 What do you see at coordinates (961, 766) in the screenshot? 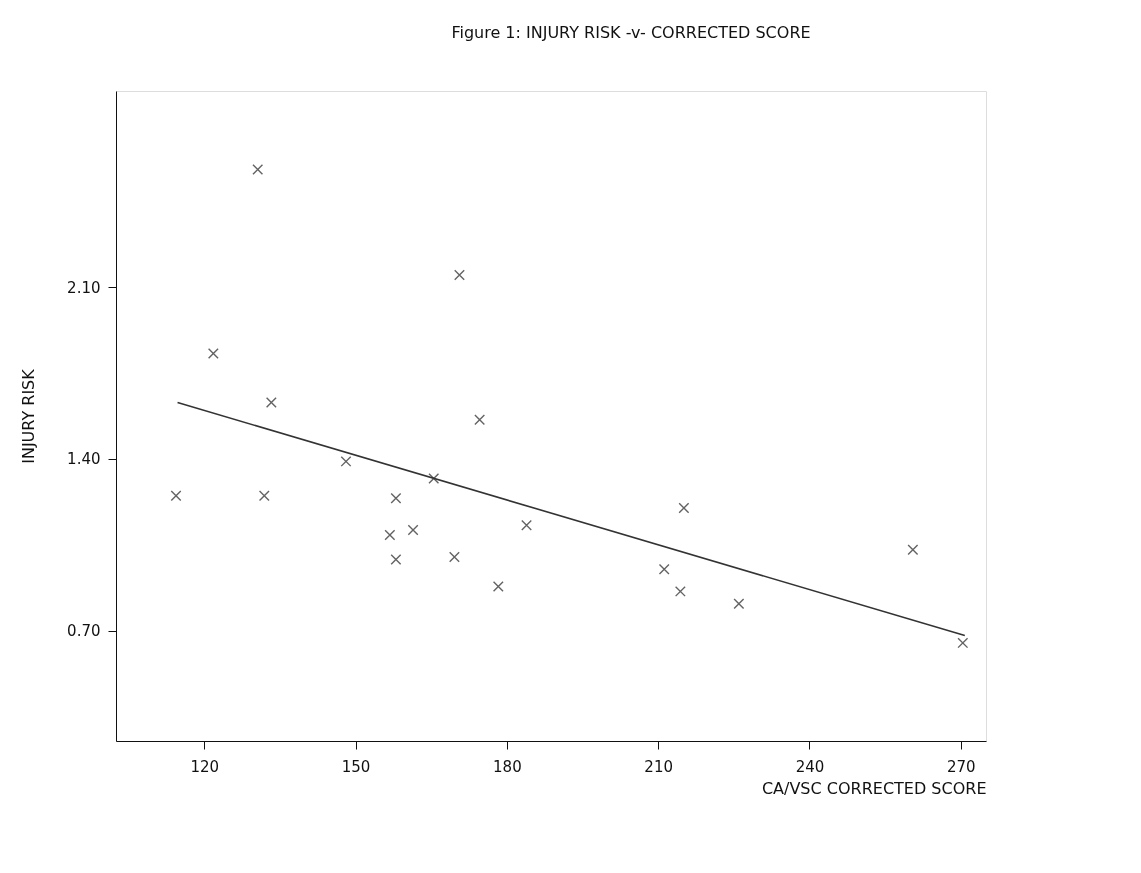
I see `x-tick-label: 270` at bounding box center [961, 766].